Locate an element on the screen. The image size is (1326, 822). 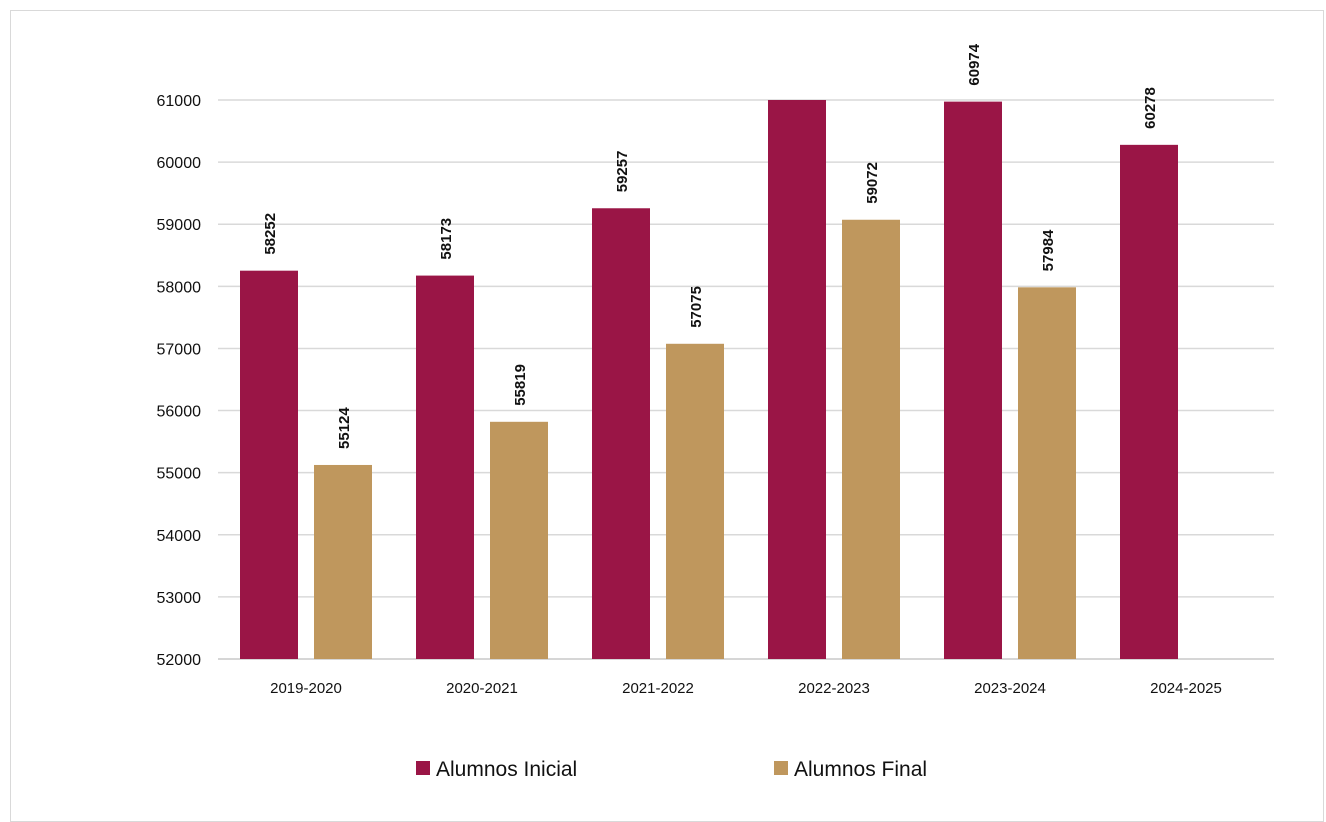
data-label: 58173 is located at coordinates (446, 239).